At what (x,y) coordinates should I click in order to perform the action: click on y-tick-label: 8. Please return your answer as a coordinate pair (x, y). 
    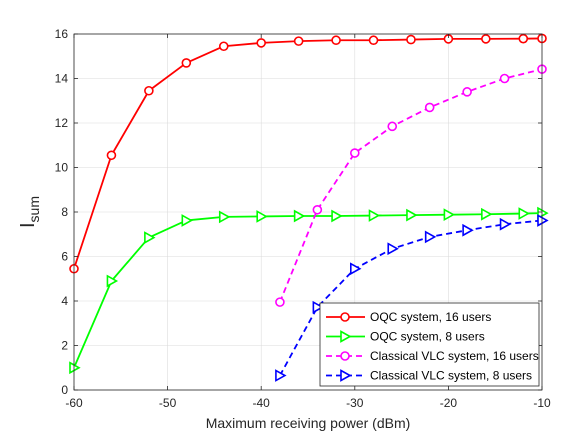
    Looking at the image, I should click on (64, 212).